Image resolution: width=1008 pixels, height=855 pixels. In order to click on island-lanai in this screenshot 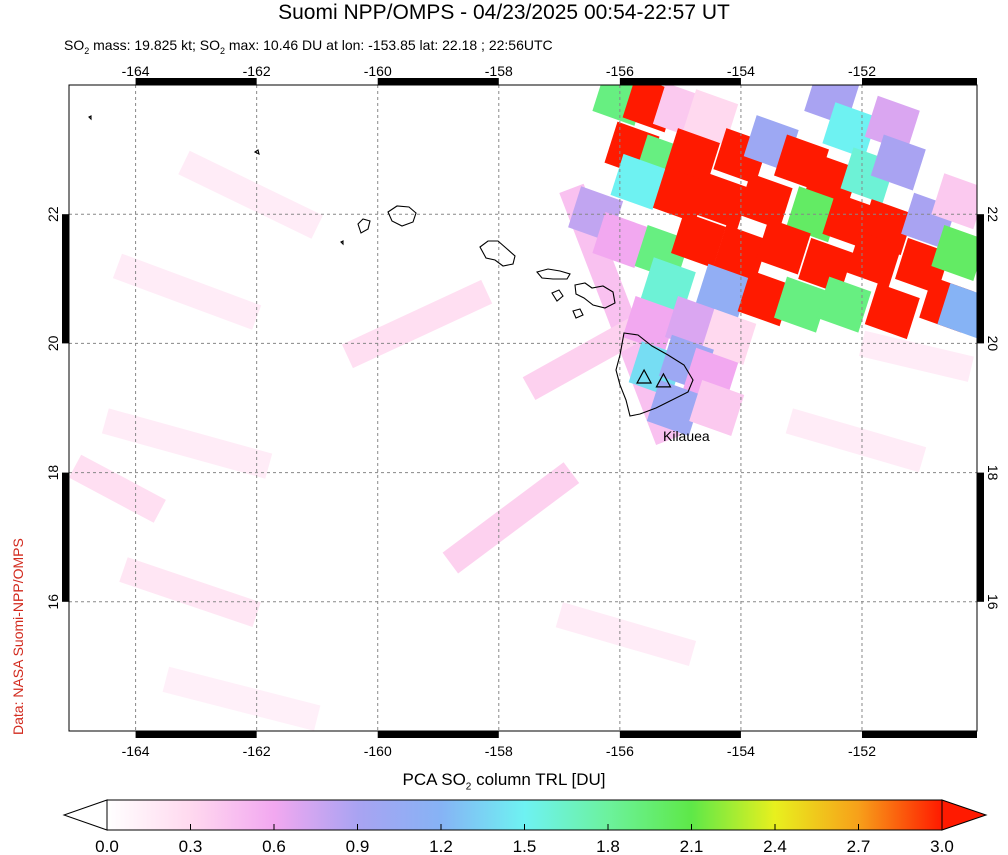, I will do `click(557, 295)`.